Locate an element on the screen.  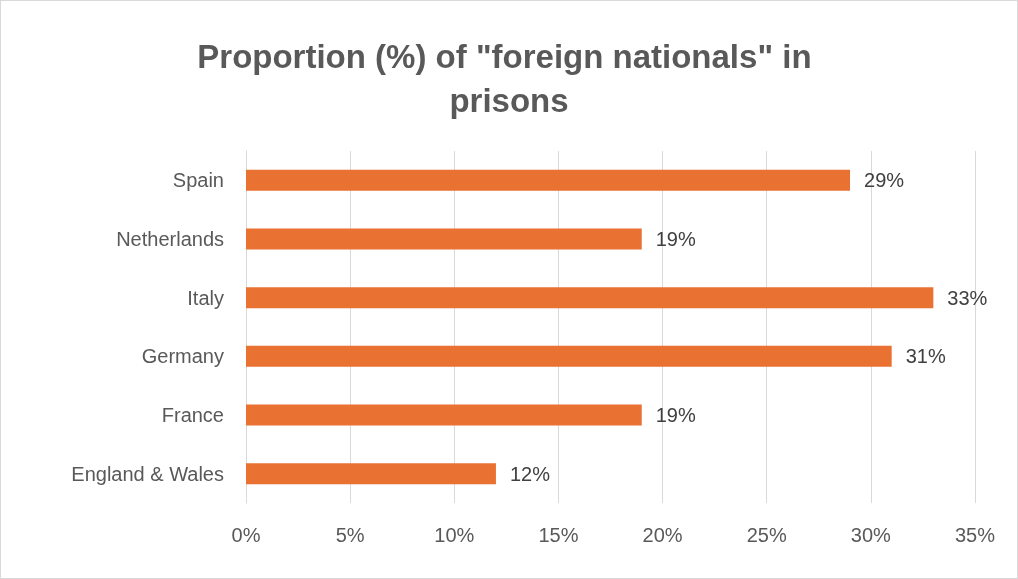
x-tick-label: 30% is located at coordinates (871, 535).